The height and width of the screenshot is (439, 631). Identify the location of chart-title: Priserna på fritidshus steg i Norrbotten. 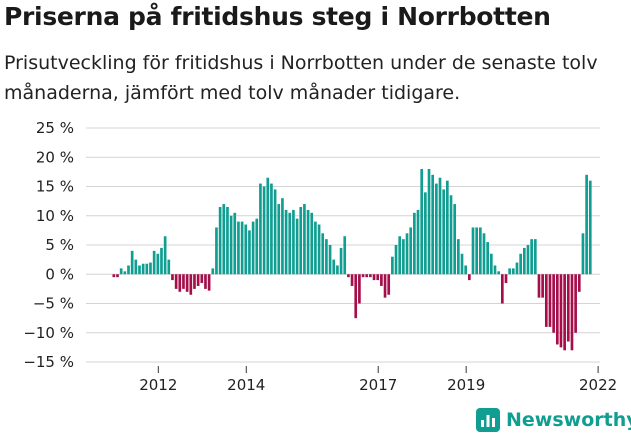
(277, 16).